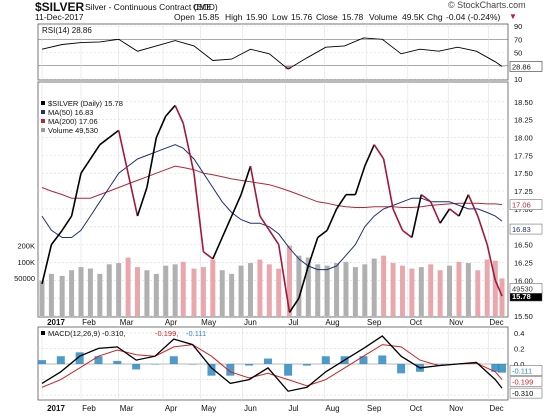 The width and height of the screenshot is (550, 416). I want to click on rsi-legend: RSI(14) 28.86, so click(67, 30).